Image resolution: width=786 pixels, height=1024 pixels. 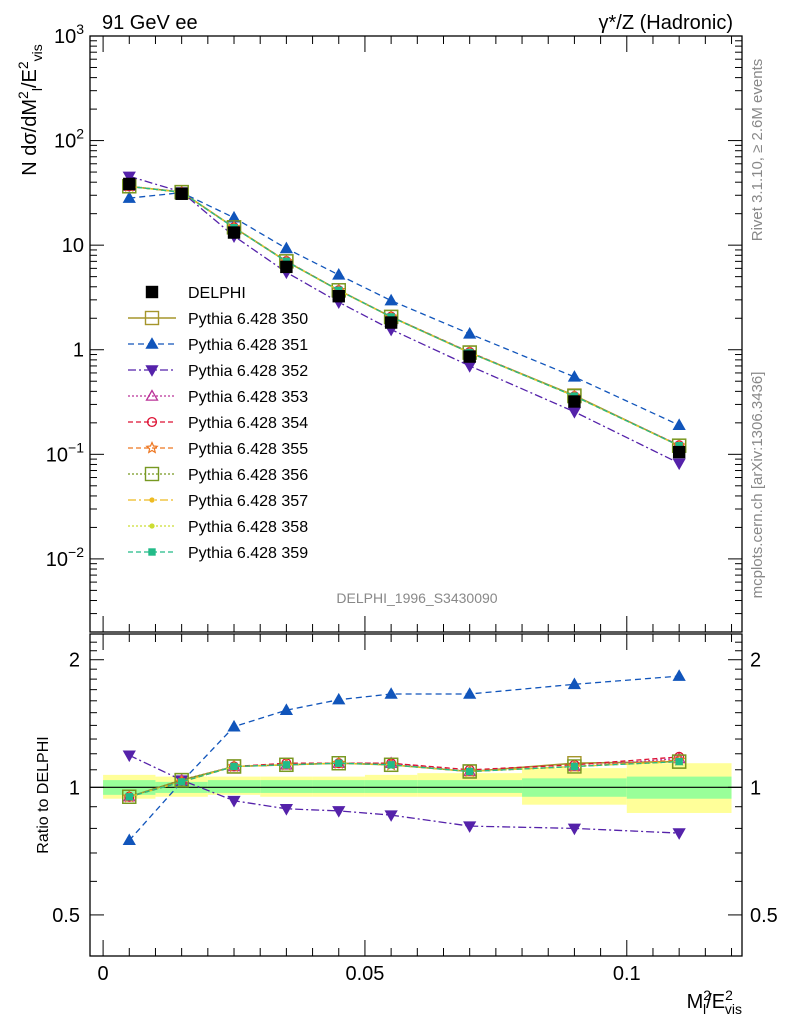 I want to click on x-tick-label: 0, so click(x=103, y=974).